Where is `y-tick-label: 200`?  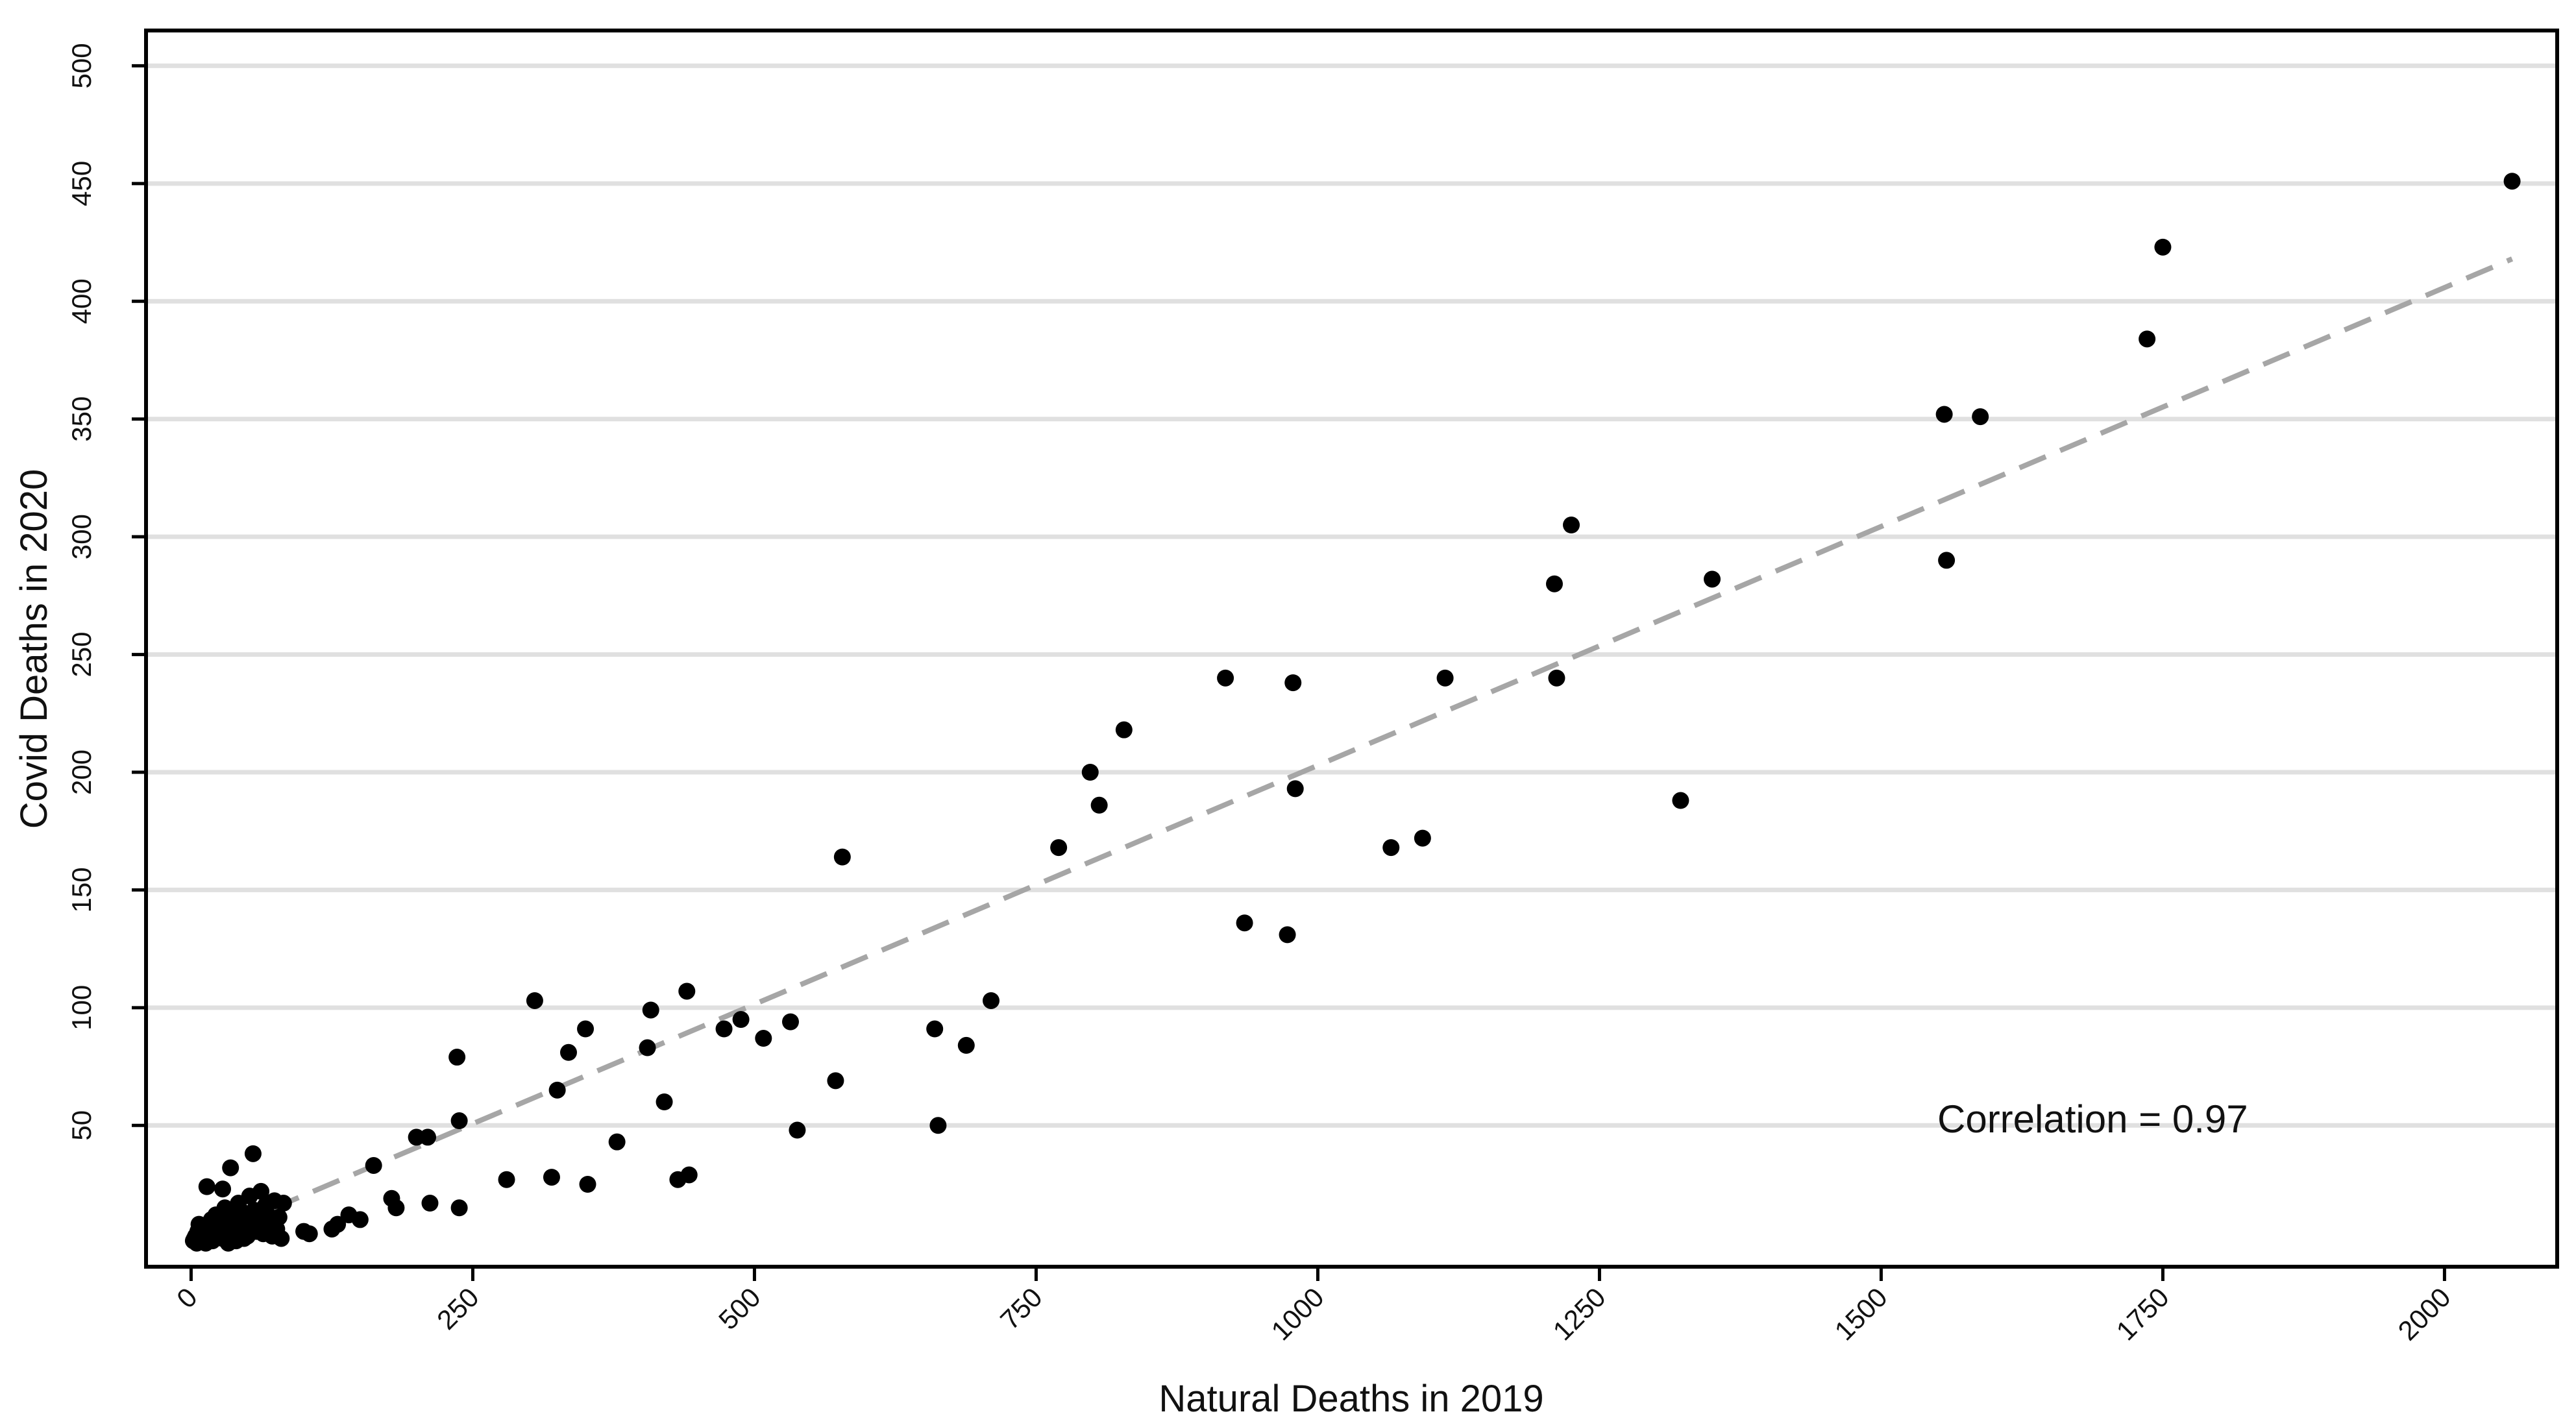 y-tick-label: 200 is located at coordinates (81, 772).